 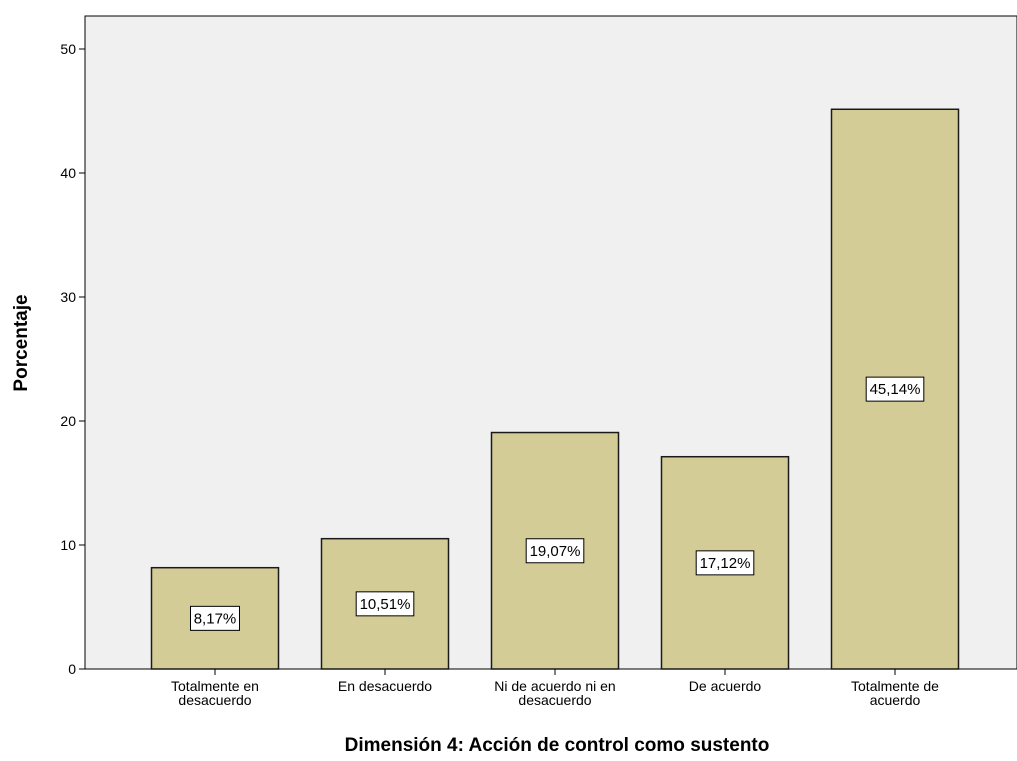 I want to click on y-axis: 0 10 20 30 40 50, so click(x=72, y=359).